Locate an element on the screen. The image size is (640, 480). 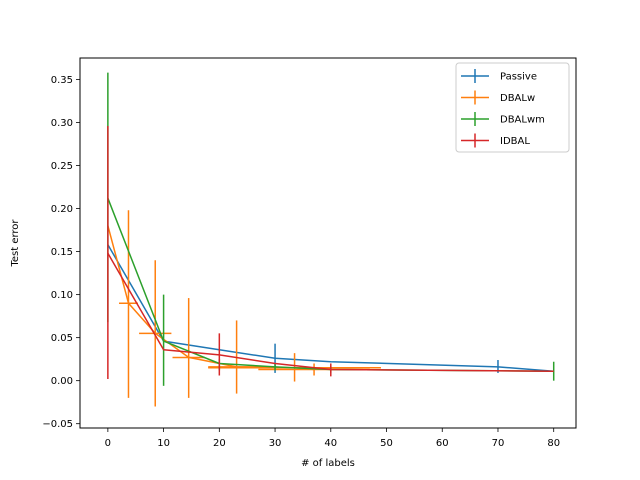
y-tick-label: 0.00 is located at coordinates (62, 381).